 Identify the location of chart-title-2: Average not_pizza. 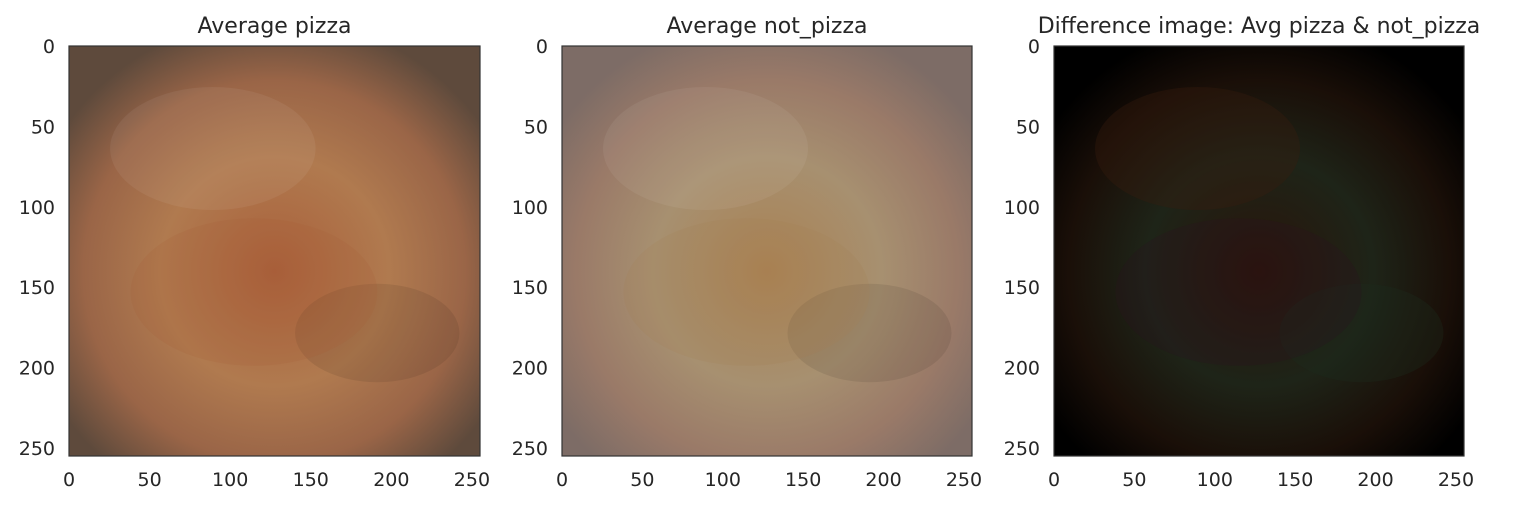
(766, 26).